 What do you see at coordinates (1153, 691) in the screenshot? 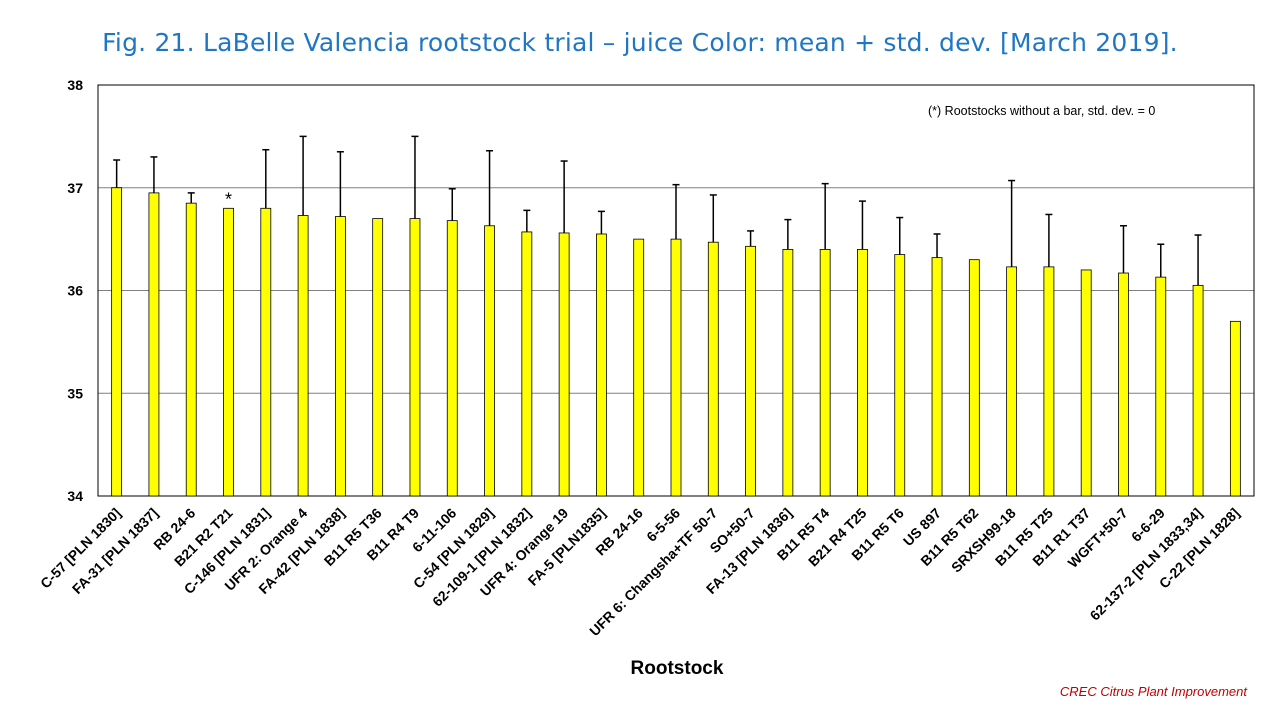
I see `credit-text: CREC Citrus Plant Improvement` at bounding box center [1153, 691].